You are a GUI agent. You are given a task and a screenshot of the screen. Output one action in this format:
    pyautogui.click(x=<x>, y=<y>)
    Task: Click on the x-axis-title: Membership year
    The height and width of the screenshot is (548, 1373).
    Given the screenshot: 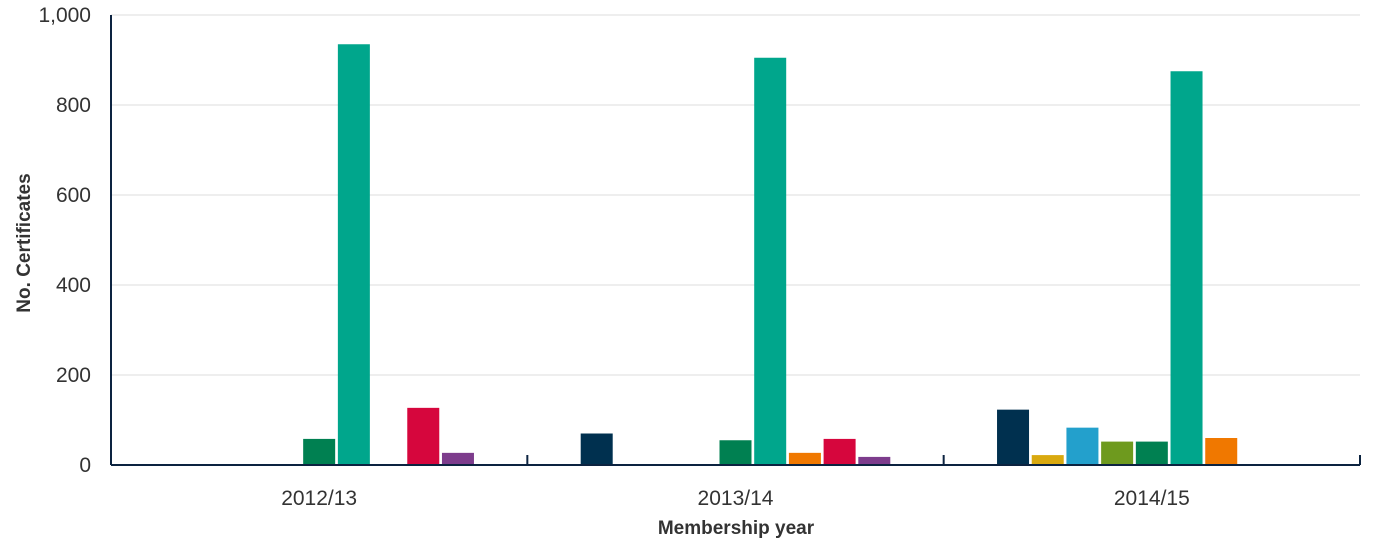 What is the action you would take?
    pyautogui.click(x=736, y=528)
    